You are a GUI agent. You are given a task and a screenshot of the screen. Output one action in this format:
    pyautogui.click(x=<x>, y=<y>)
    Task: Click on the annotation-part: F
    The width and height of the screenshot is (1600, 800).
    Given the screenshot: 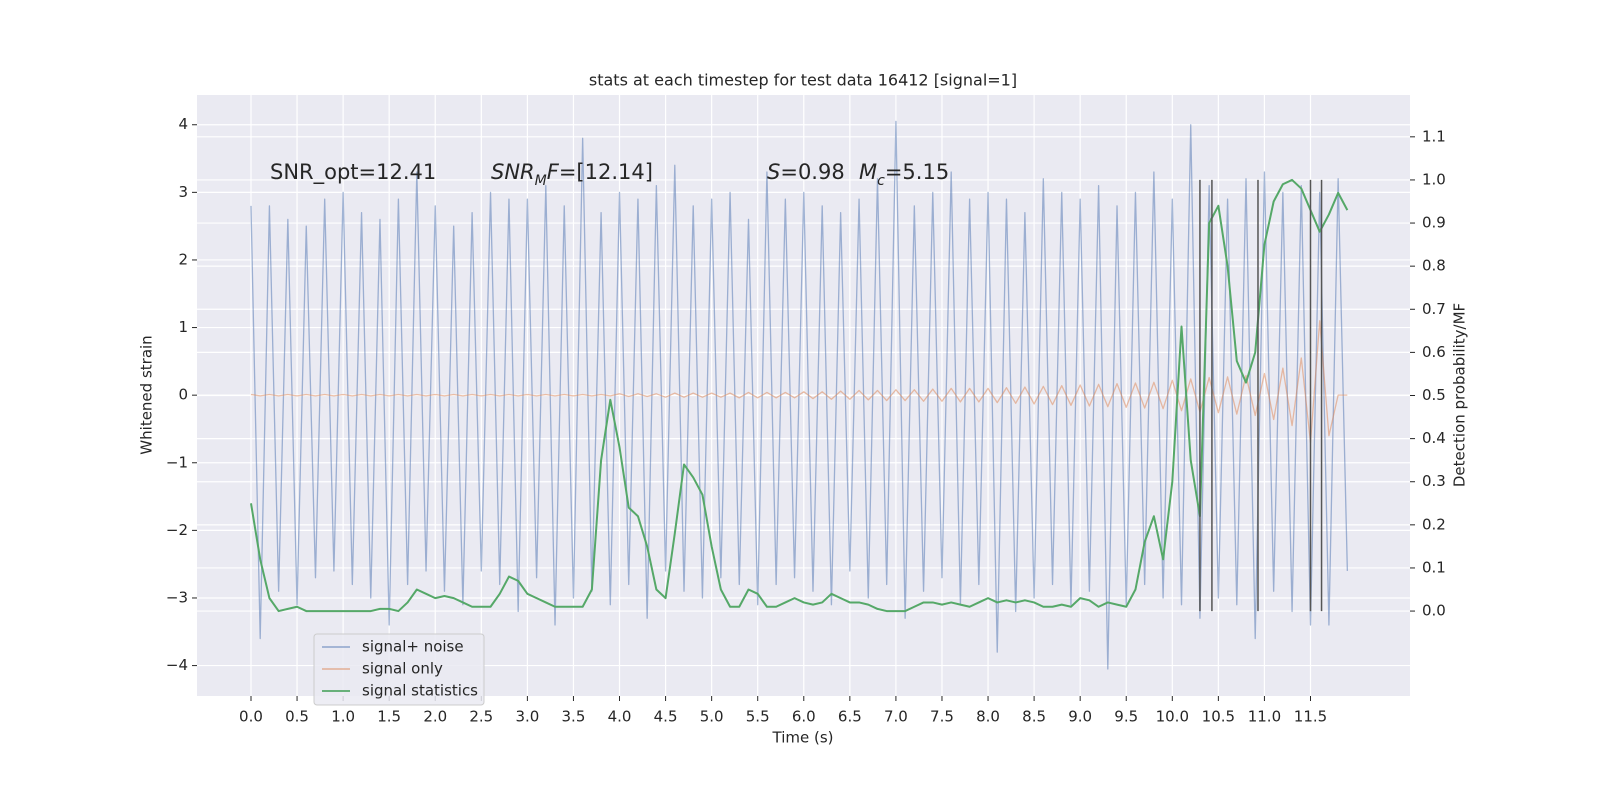 What is the action you would take?
    pyautogui.click(x=553, y=172)
    